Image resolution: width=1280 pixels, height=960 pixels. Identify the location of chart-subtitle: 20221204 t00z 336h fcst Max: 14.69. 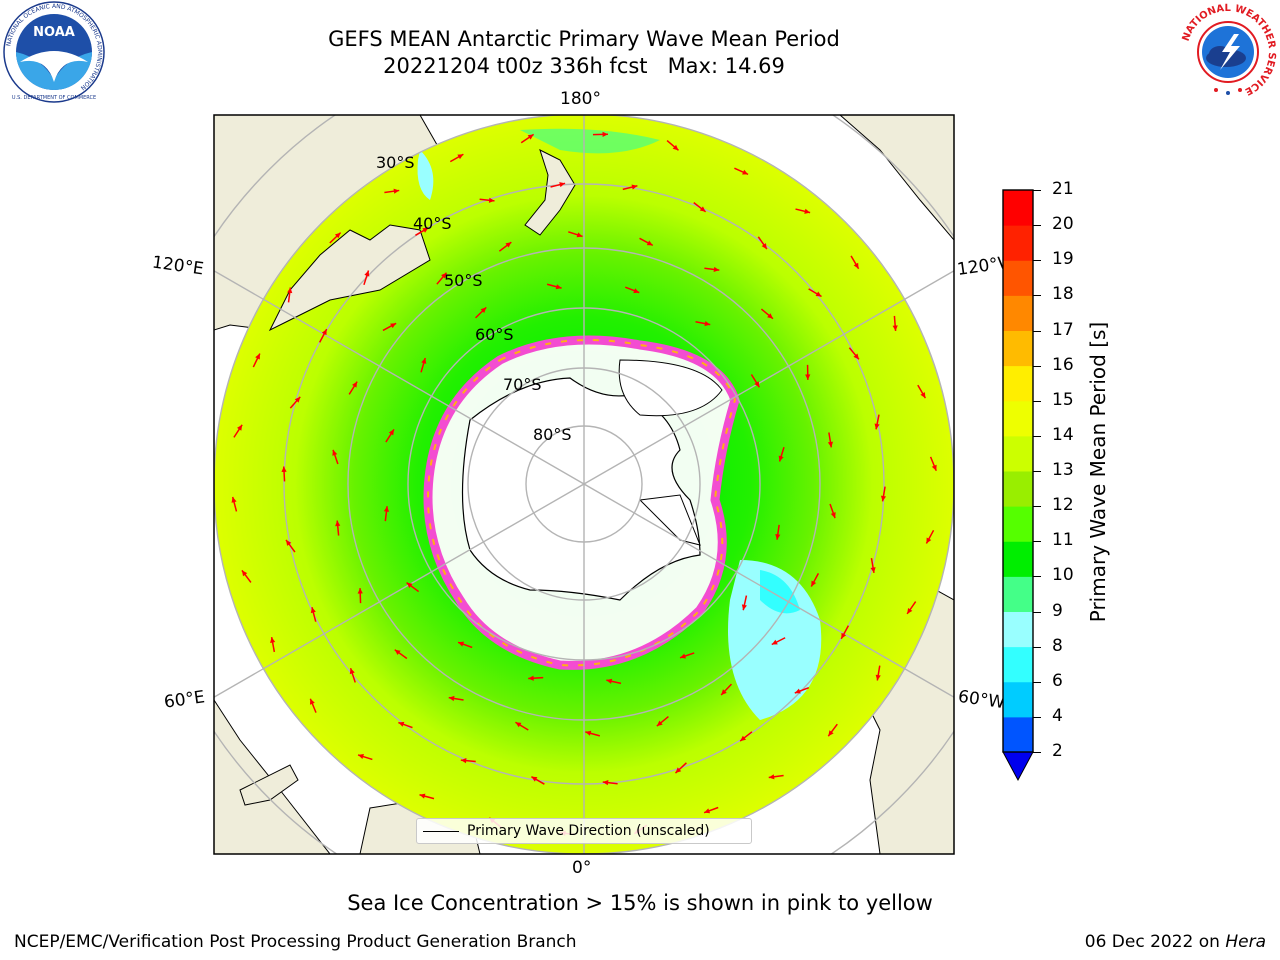
(584, 66).